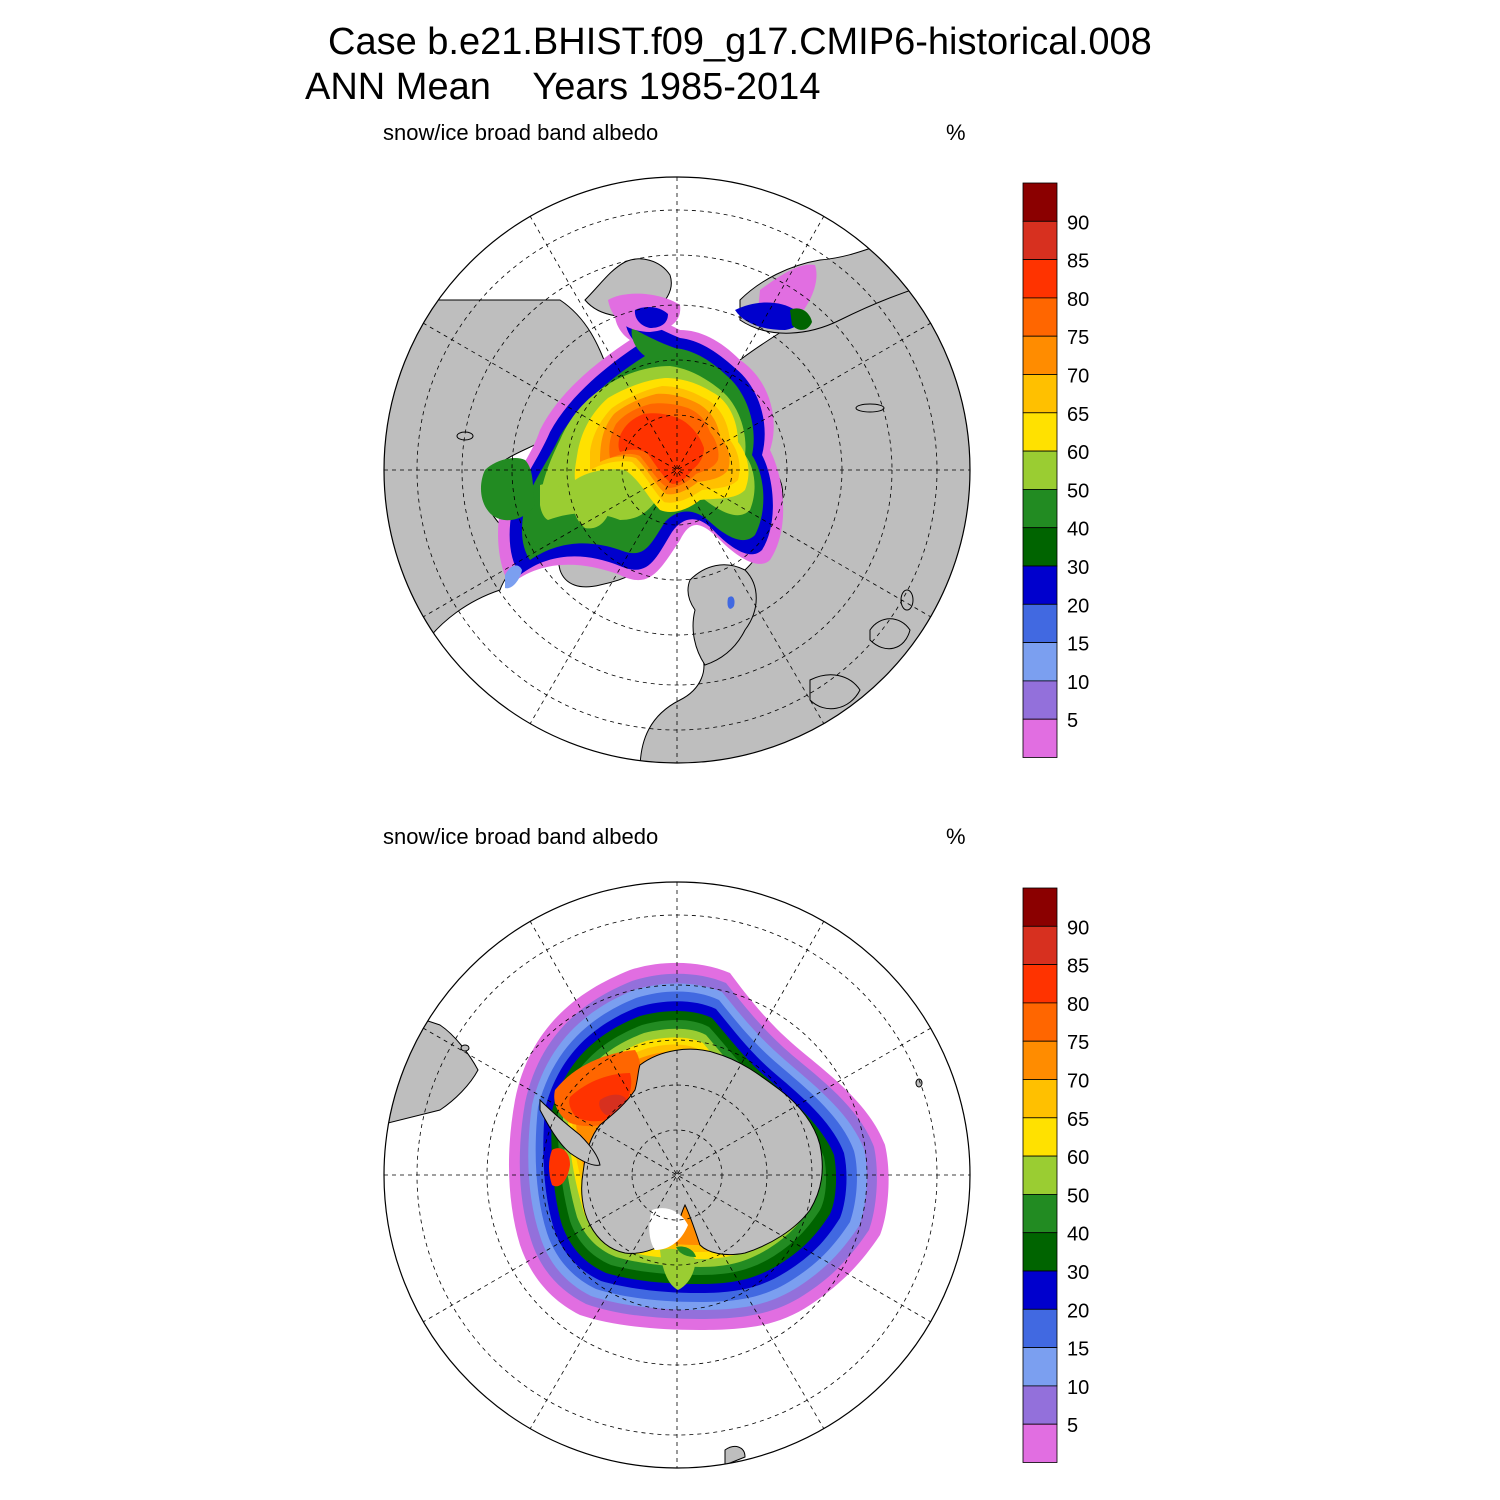 The width and height of the screenshot is (1500, 1500). Describe the element at coordinates (1078, 568) in the screenshot. I see `north-colorbar-label: 30` at that location.